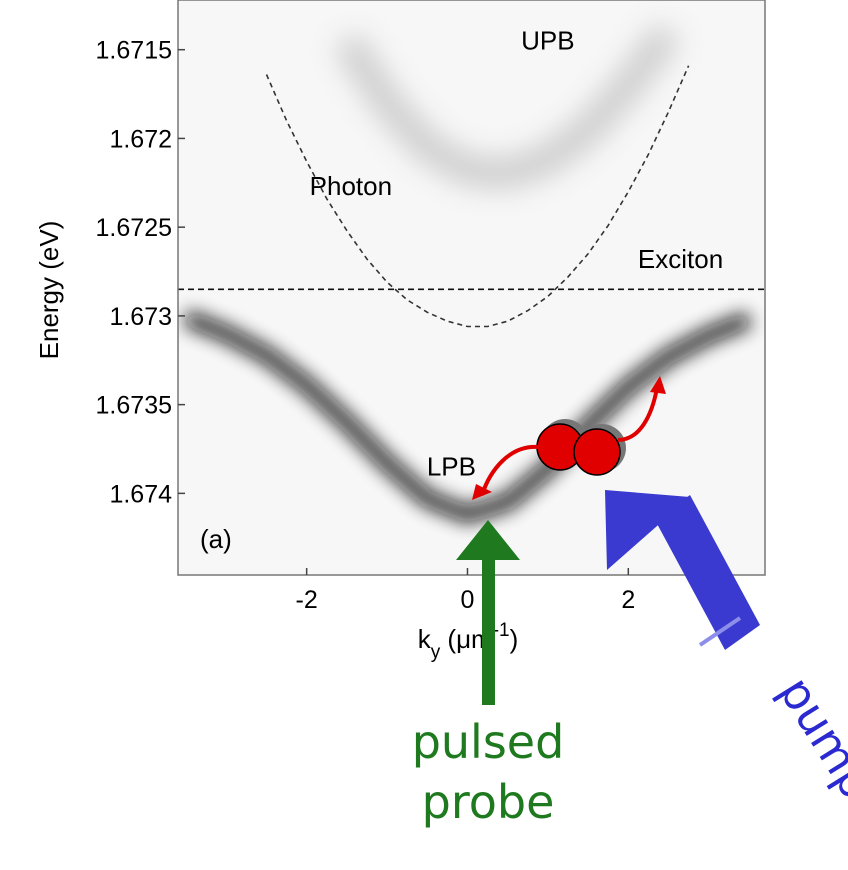 The height and width of the screenshot is (870, 848). What do you see at coordinates (307, 600) in the screenshot?
I see `x-tick-label: -2` at bounding box center [307, 600].